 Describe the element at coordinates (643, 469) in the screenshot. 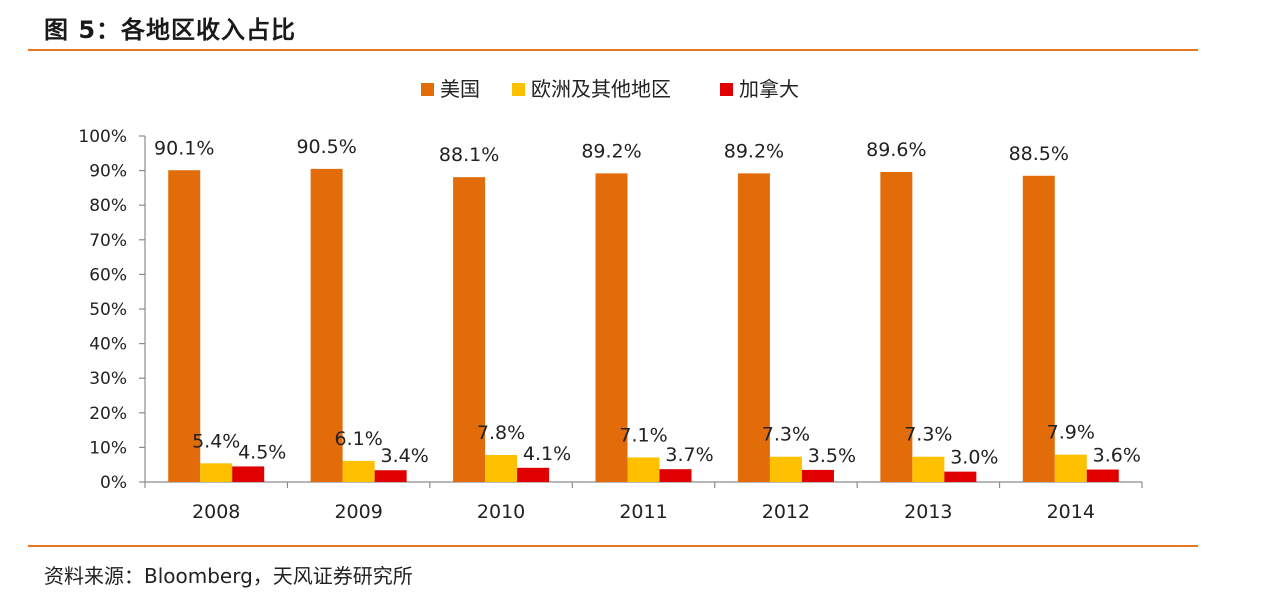

I see `bar-europe-2011` at that location.